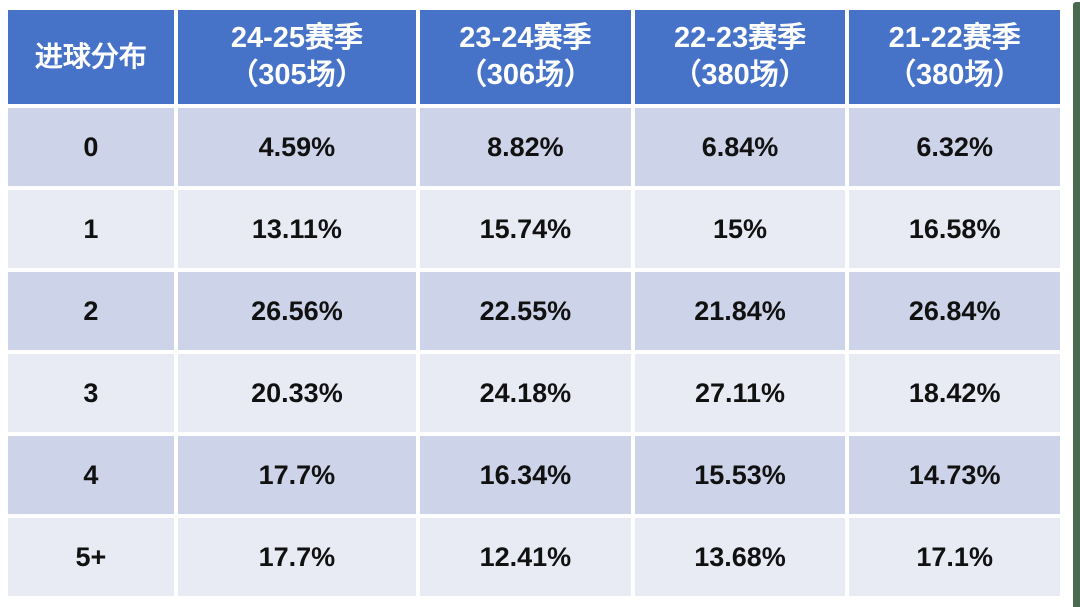 The height and width of the screenshot is (607, 1080). Describe the element at coordinates (954, 147) in the screenshot. I see `data-cell: 6.32%` at that location.